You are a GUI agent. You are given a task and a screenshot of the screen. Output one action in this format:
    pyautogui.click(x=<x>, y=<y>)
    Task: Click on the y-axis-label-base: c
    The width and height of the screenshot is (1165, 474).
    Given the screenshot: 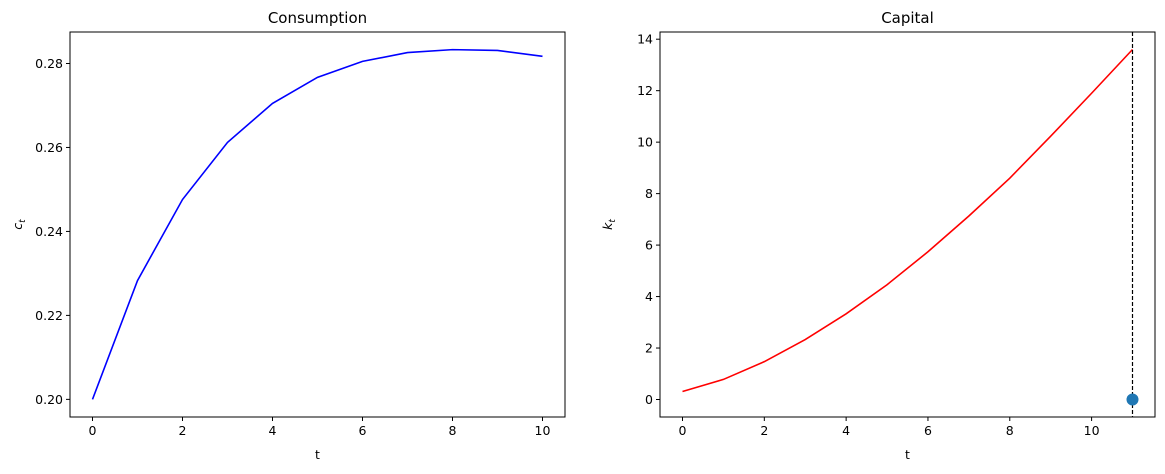 What is the action you would take?
    pyautogui.click(x=17, y=226)
    